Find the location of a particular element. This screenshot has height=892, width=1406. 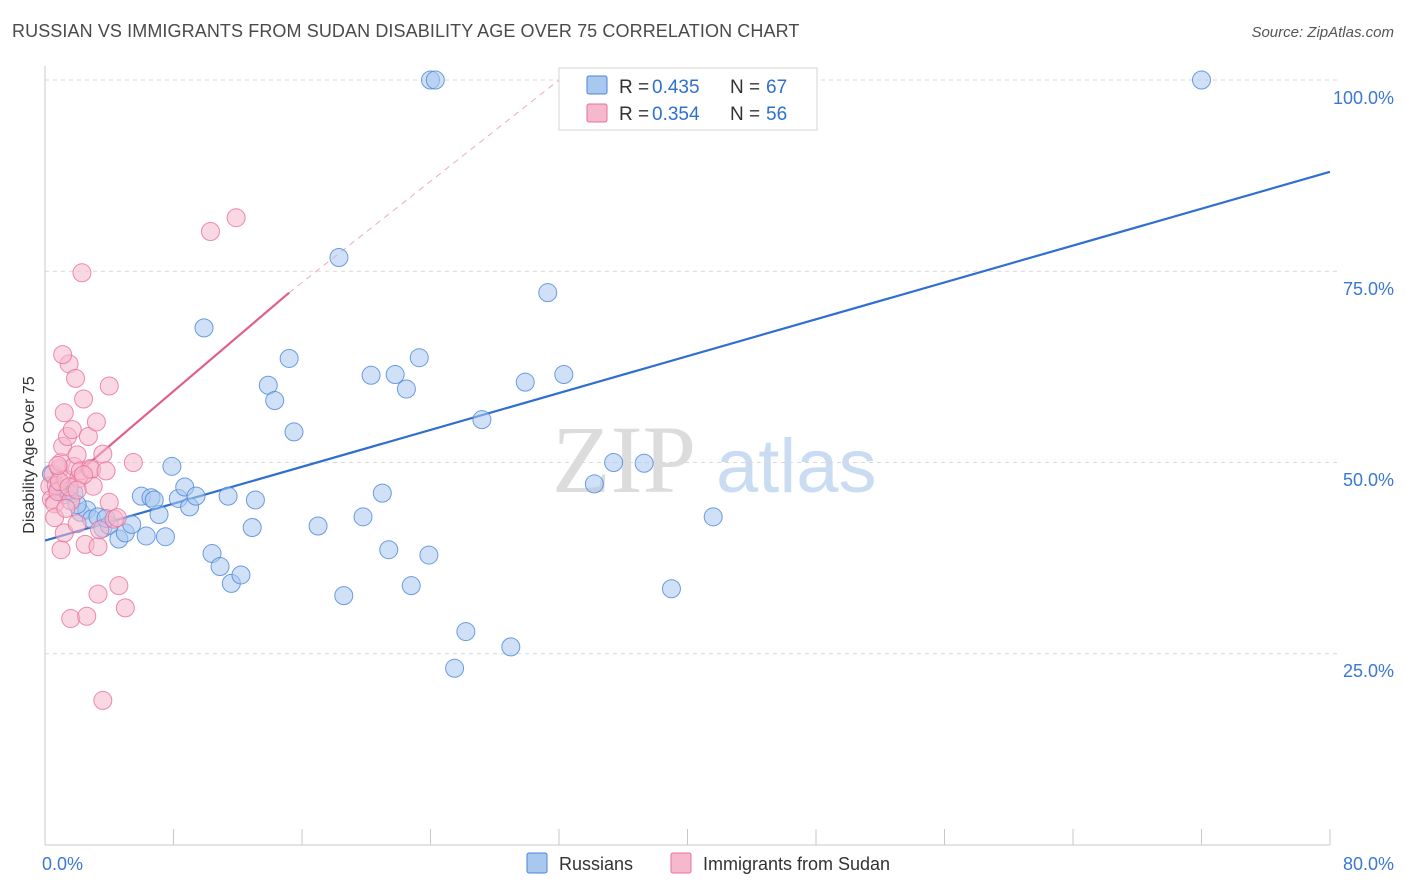

legend-n-label-2: N = is located at coordinates (745, 114).